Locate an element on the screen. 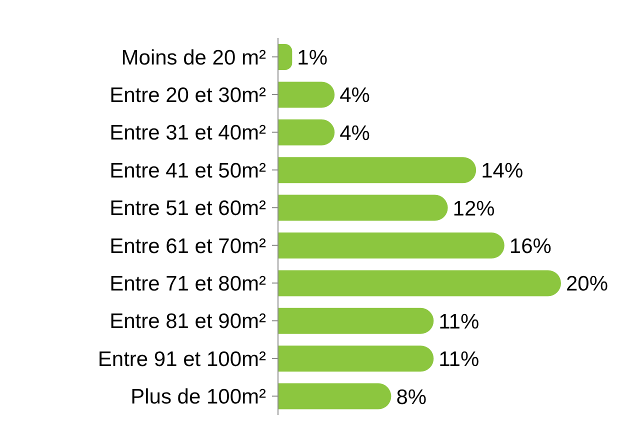  y-tick-label: Plus de 100m² is located at coordinates (198, 397).